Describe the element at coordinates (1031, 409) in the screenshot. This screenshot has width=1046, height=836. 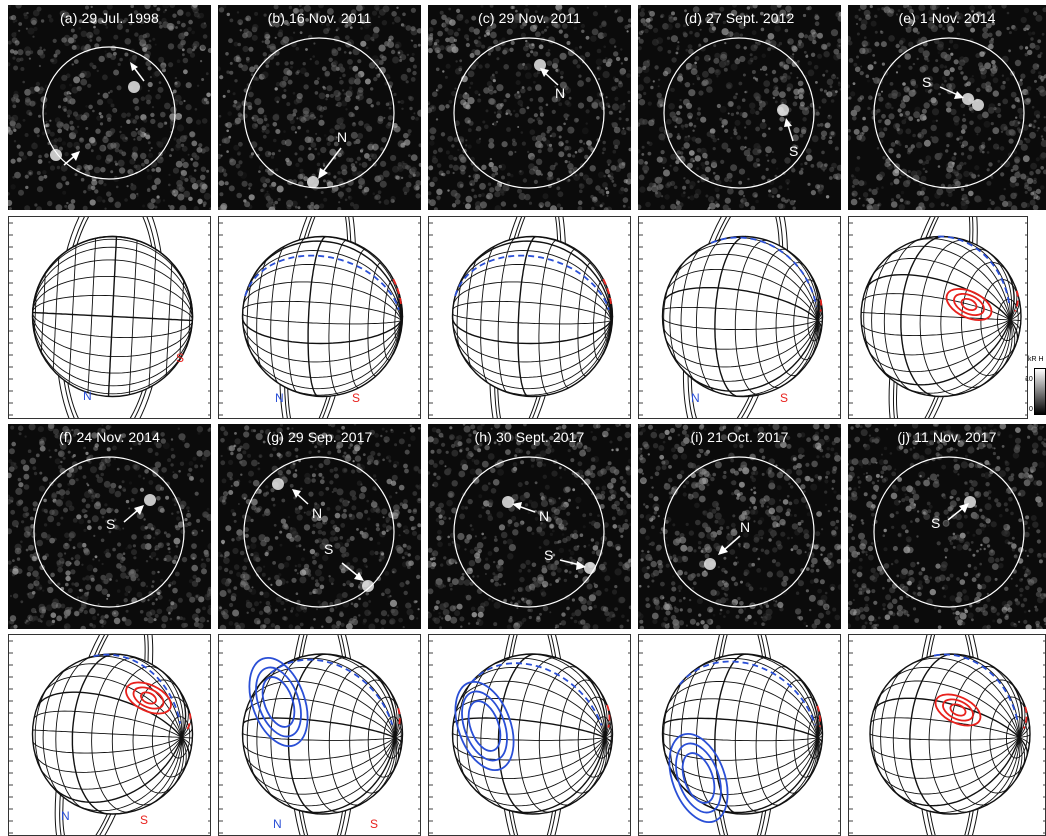
I see `colorbar-tick: 0` at that location.